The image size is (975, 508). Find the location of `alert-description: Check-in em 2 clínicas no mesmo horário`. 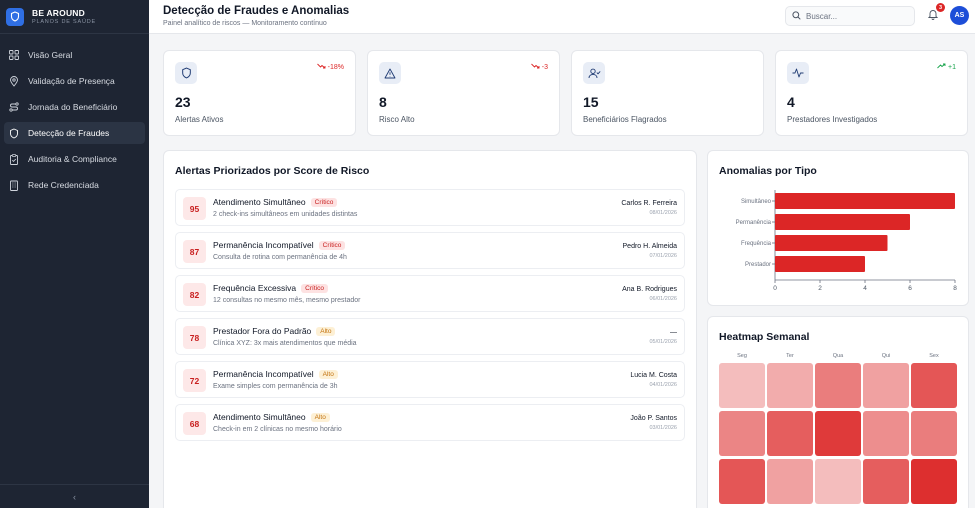

alert-description: Check-in em 2 clínicas no mesmo horário is located at coordinates (277, 429).